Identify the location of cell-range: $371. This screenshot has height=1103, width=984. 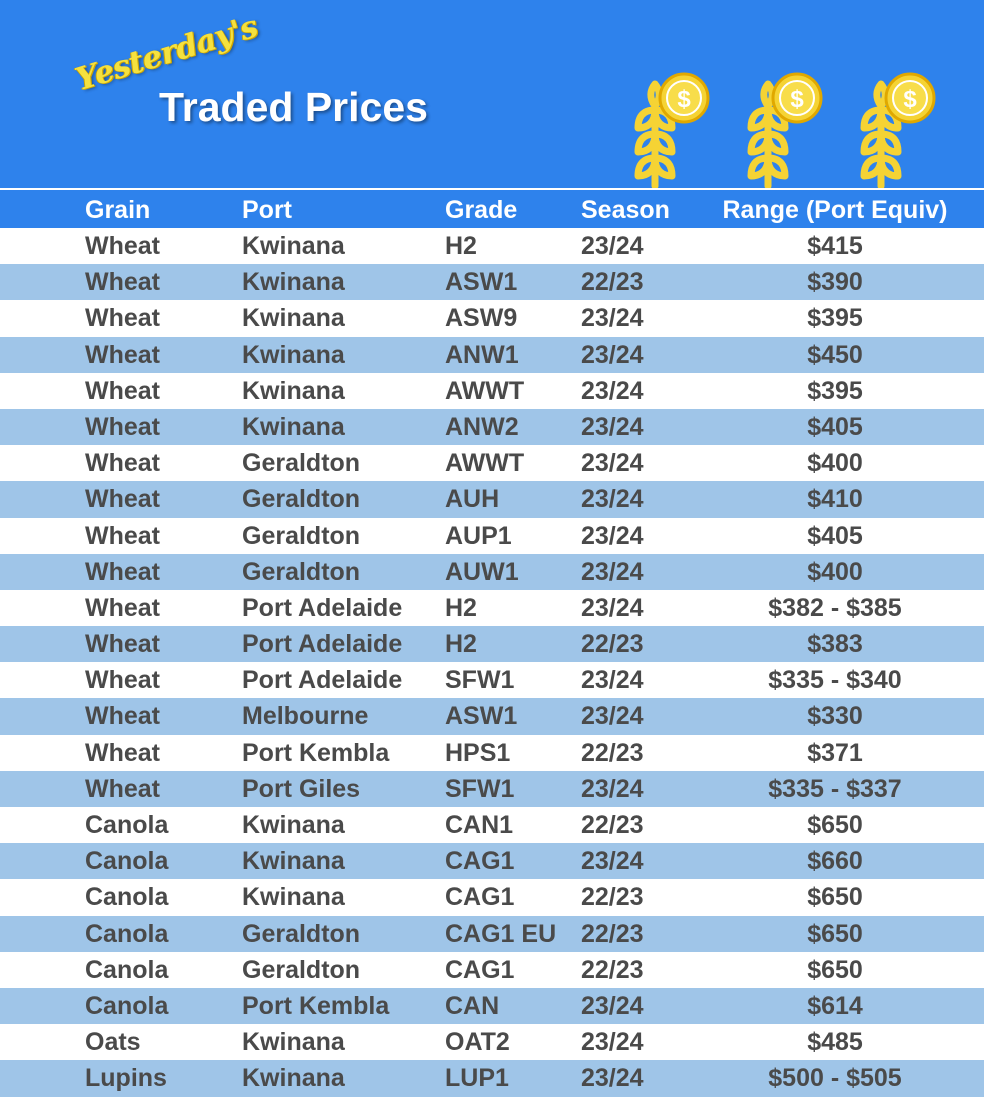
(835, 752).